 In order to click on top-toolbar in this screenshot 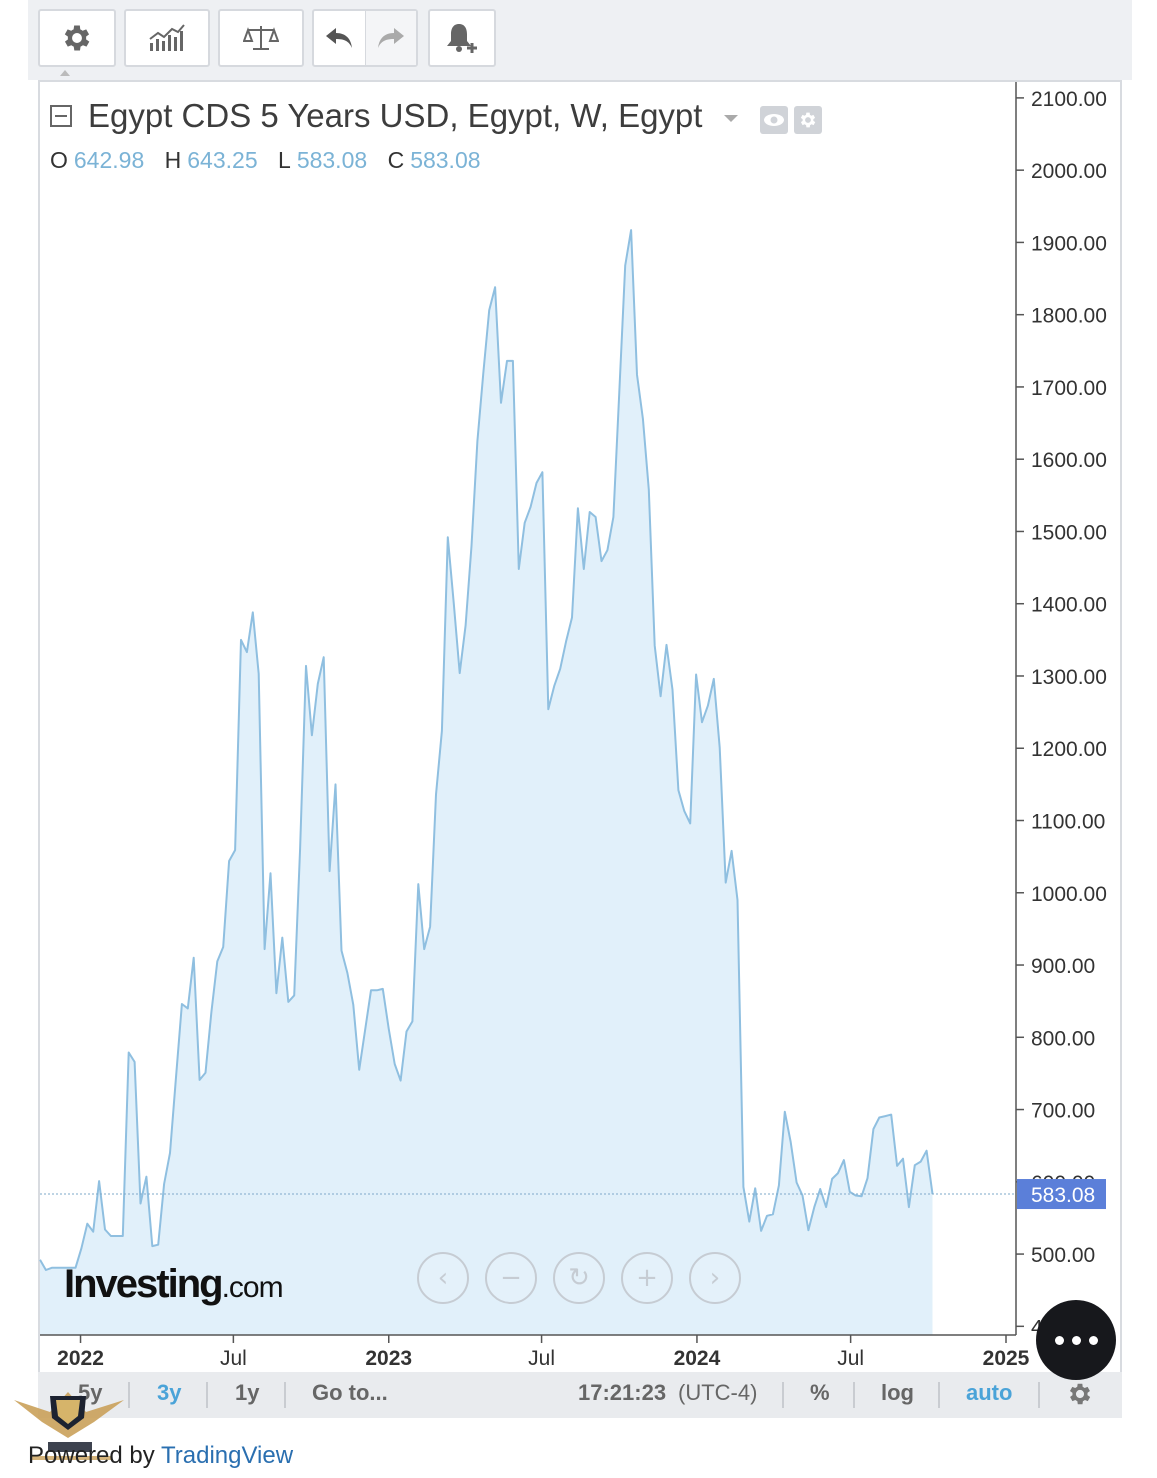, I will do `click(580, 40)`.